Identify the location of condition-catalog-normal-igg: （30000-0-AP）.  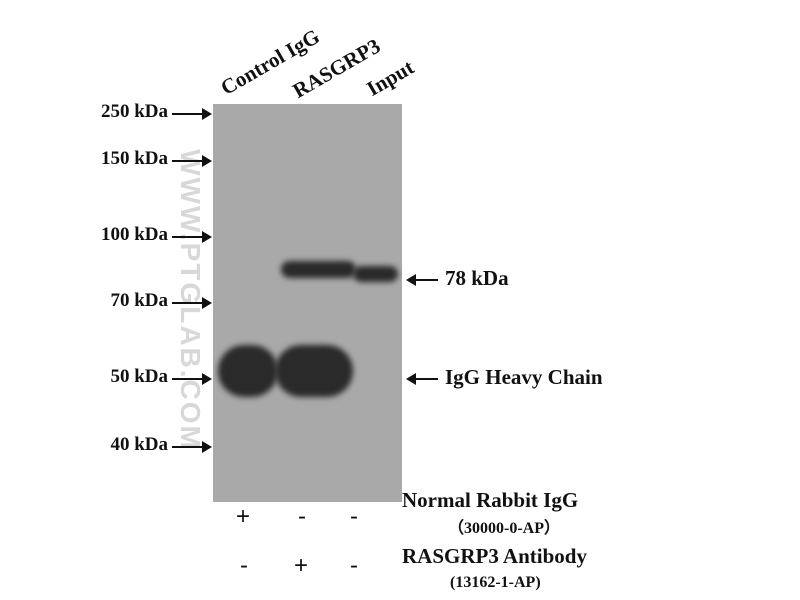
(504, 528).